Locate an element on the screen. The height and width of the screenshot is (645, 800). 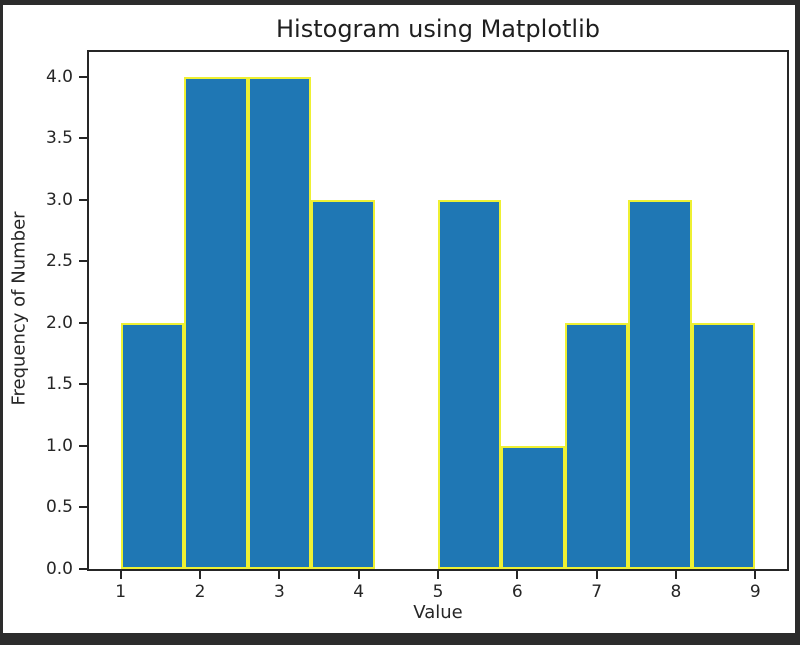
y-tick-label: 0.5 is located at coordinates (59, 507).